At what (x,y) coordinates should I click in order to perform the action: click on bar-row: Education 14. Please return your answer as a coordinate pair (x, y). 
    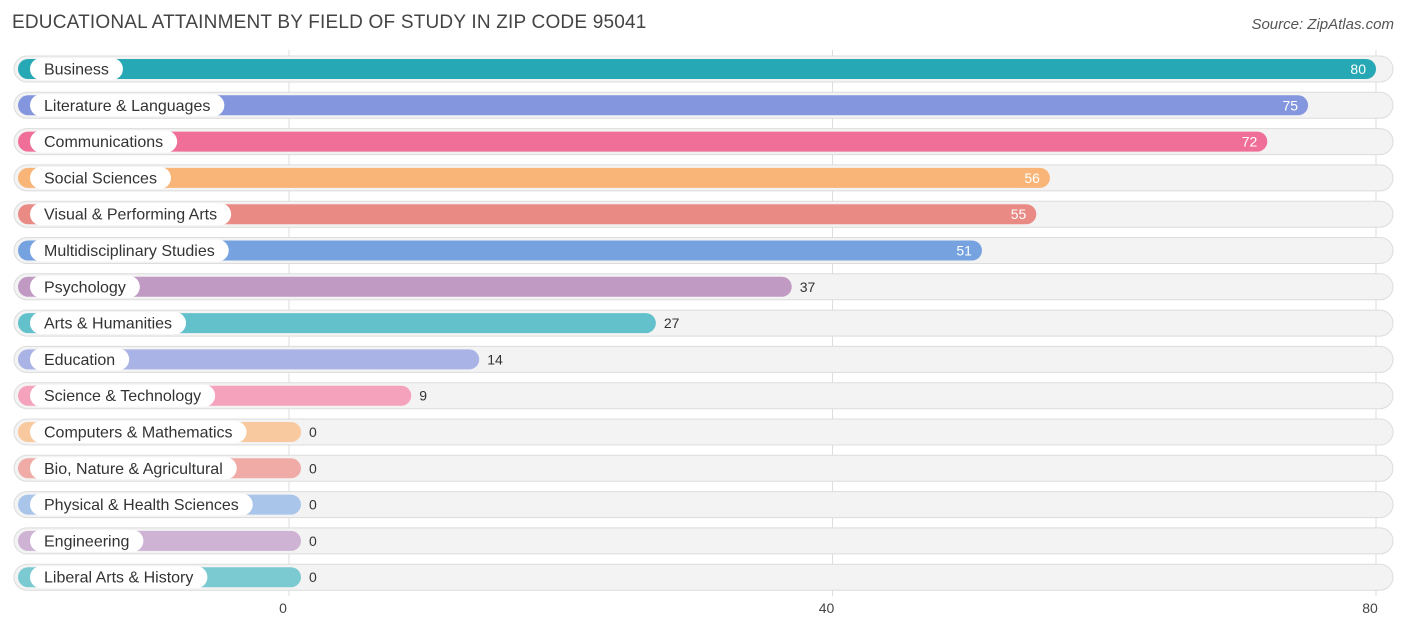
    Looking at the image, I should click on (703, 359).